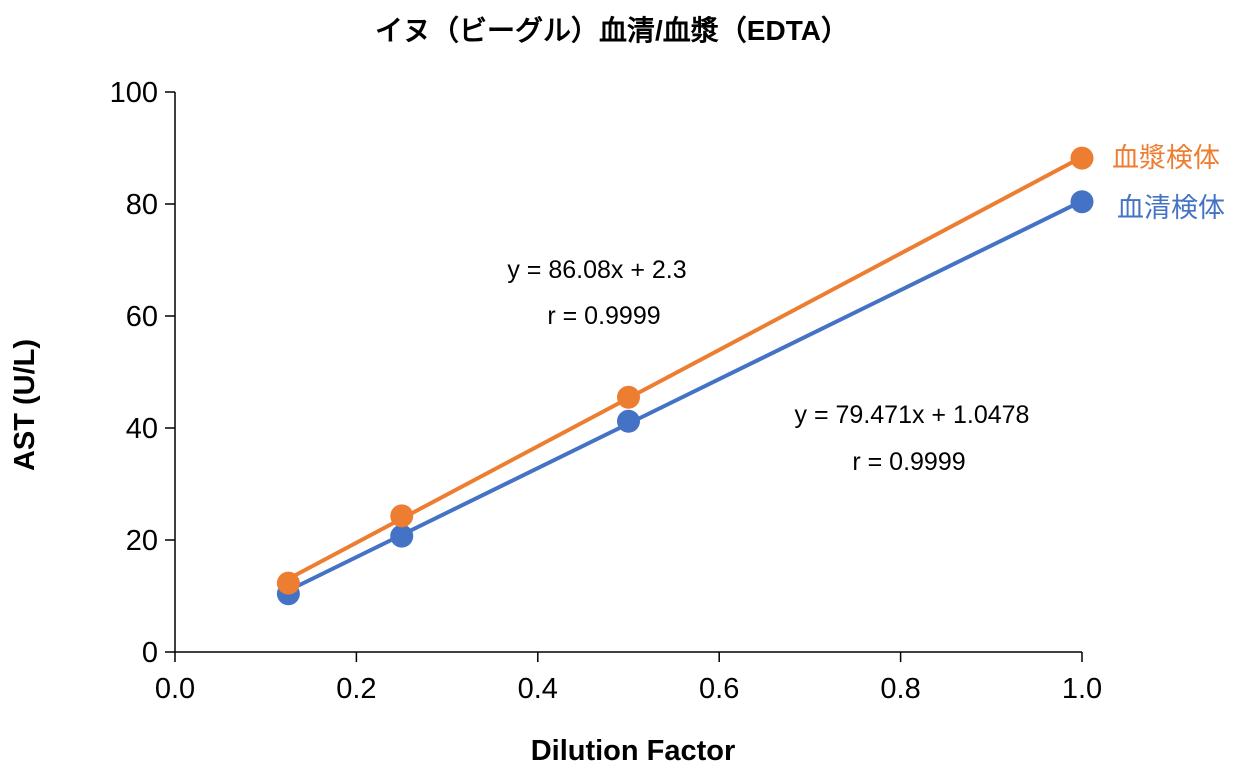 Image resolution: width=1250 pixels, height=775 pixels. I want to click on x-tick-label: 0.4, so click(538, 689).